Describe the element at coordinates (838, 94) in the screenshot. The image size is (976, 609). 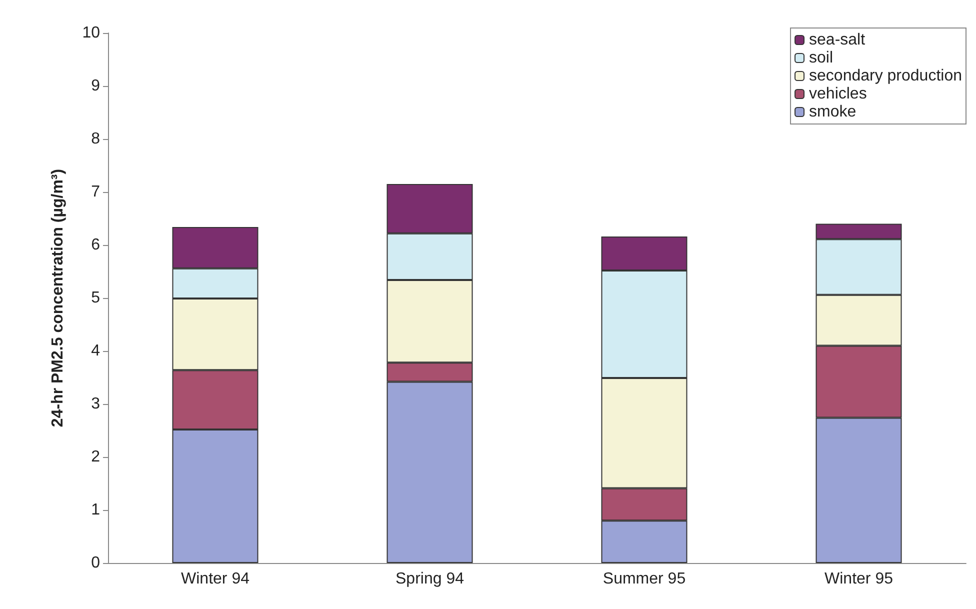
I see `legend-label: vehicles` at that location.